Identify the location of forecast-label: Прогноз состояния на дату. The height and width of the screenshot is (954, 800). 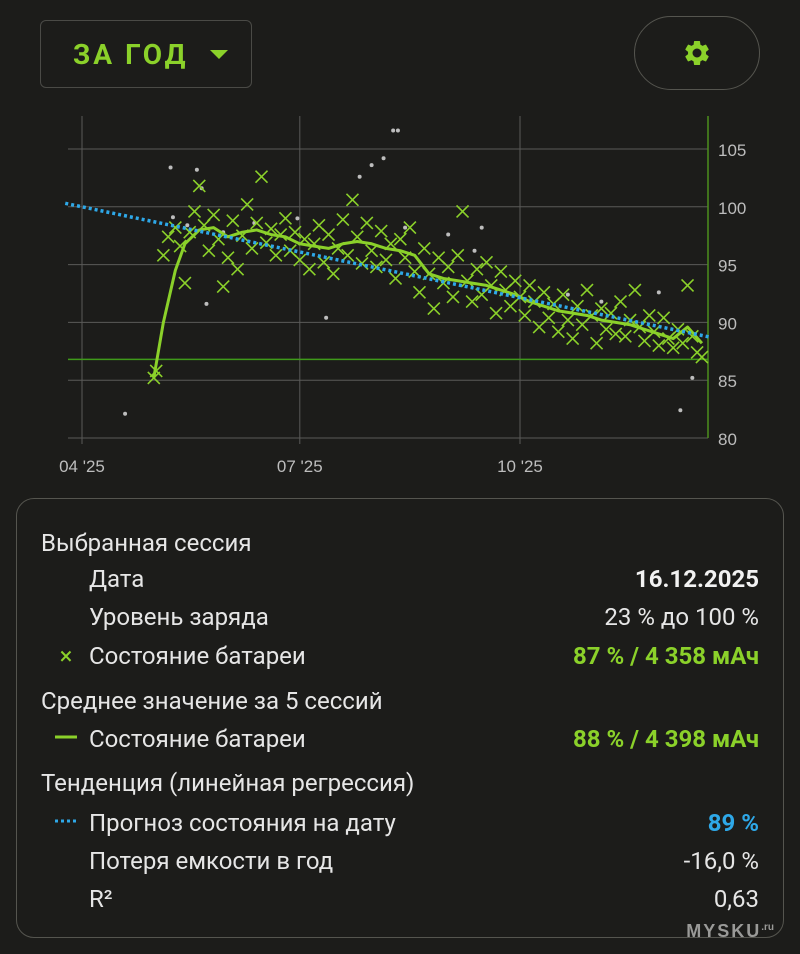
(242, 823).